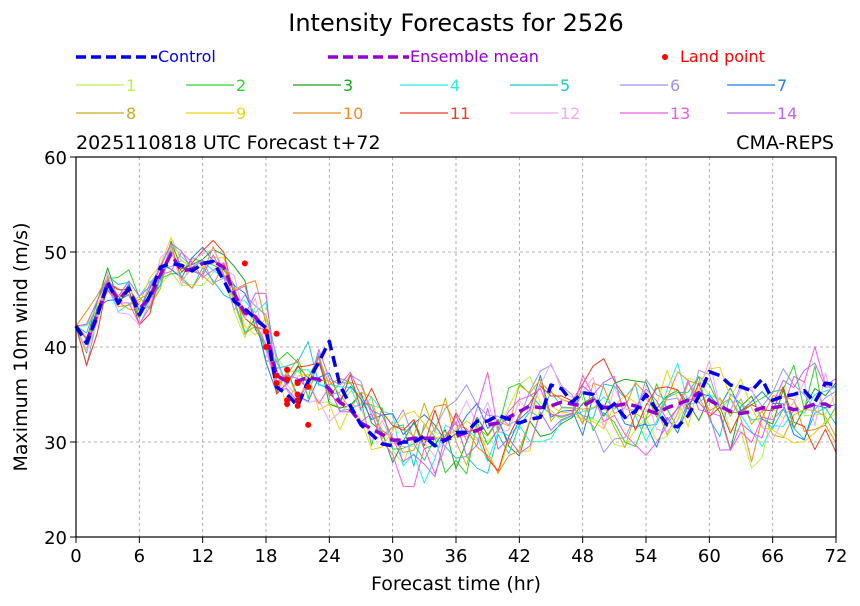  What do you see at coordinates (241, 85) in the screenshot?
I see `legend-member-2-label: 2` at bounding box center [241, 85].